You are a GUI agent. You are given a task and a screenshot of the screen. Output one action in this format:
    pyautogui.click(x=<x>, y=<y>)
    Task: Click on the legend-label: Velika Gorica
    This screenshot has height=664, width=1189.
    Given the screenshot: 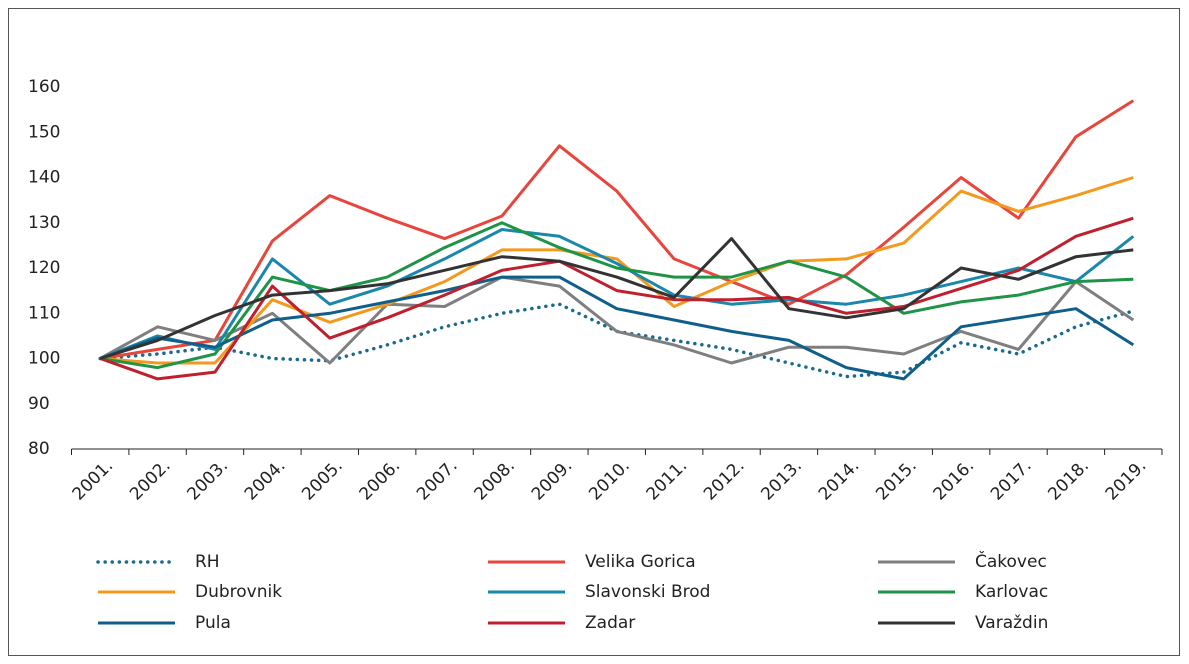 What is the action you would take?
    pyautogui.click(x=640, y=562)
    